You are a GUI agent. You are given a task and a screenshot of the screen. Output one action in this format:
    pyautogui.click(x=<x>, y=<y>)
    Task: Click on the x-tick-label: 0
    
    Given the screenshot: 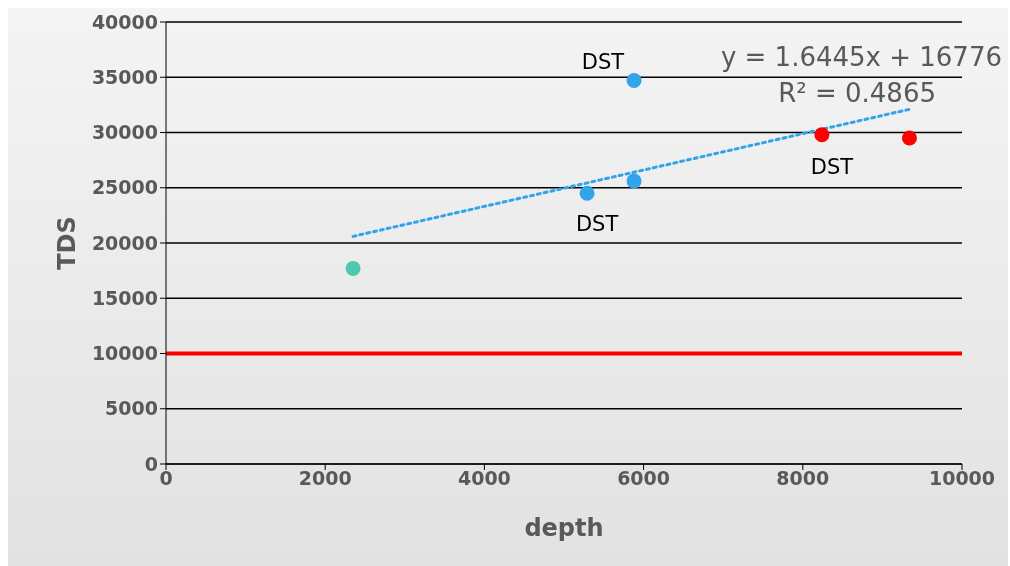 What is the action you would take?
    pyautogui.click(x=166, y=478)
    